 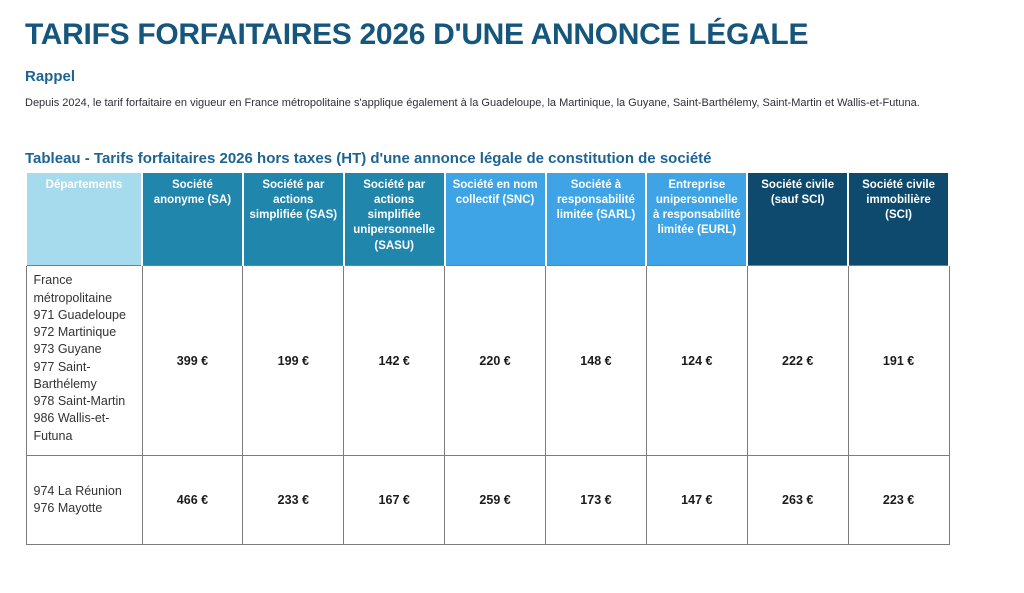 I want to click on price-cell: 148 €, so click(x=596, y=361).